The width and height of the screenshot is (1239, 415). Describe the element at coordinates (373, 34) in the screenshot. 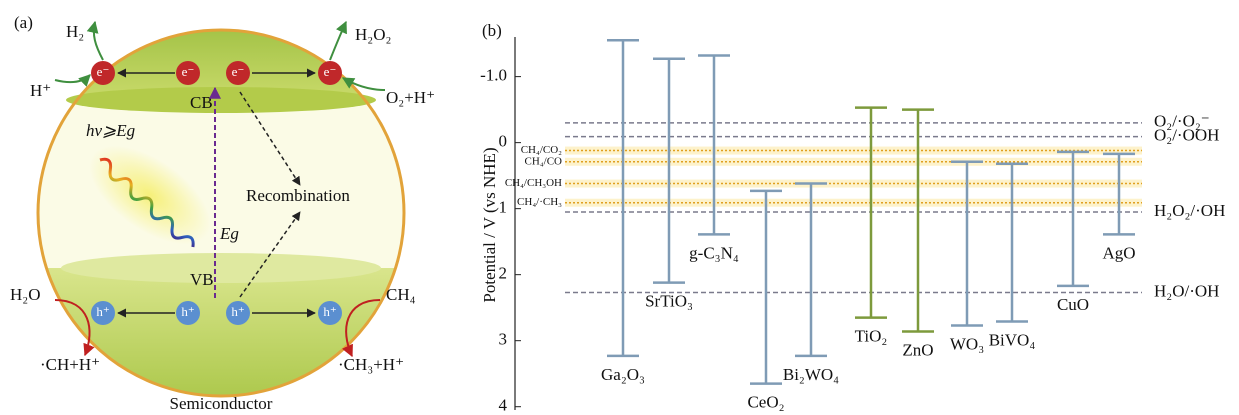

I see `product-label: H₂O₂` at that location.